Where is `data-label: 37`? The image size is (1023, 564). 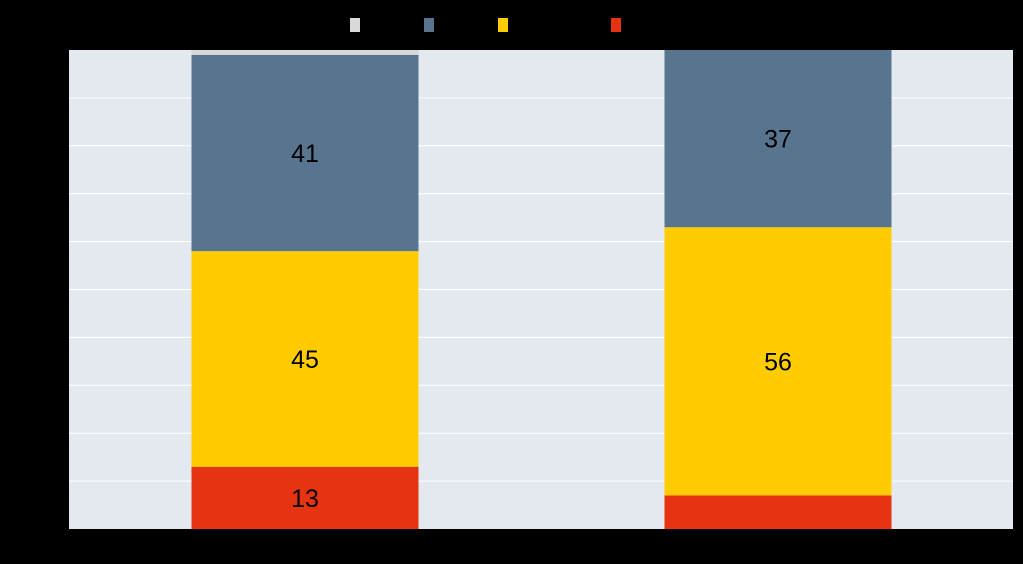 data-label: 37 is located at coordinates (778, 140).